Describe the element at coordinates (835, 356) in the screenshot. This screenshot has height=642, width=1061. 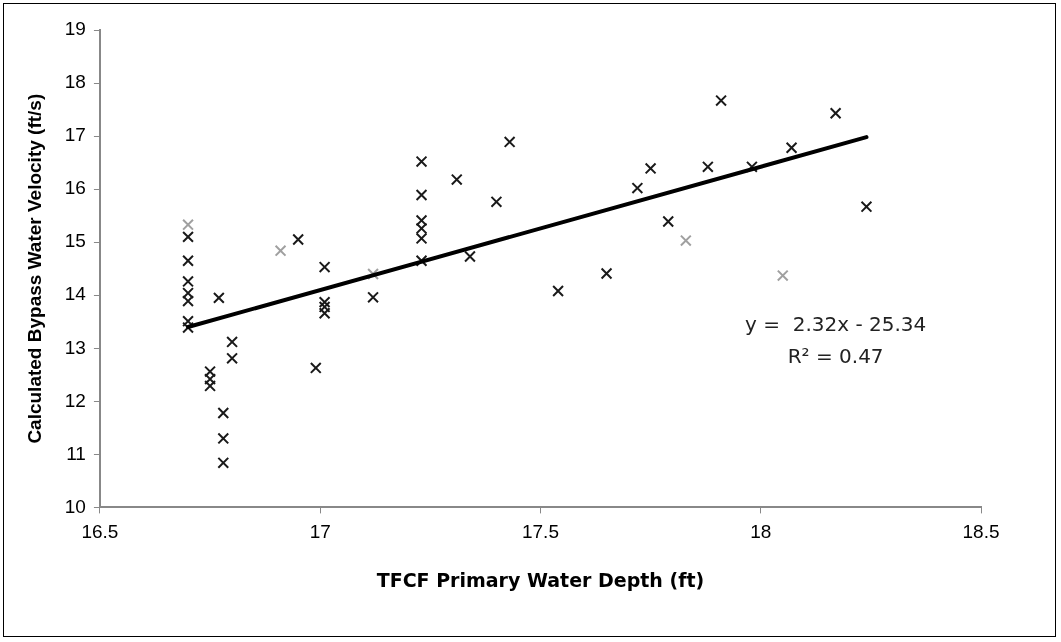
I see `annotation: R² = 0.47` at that location.